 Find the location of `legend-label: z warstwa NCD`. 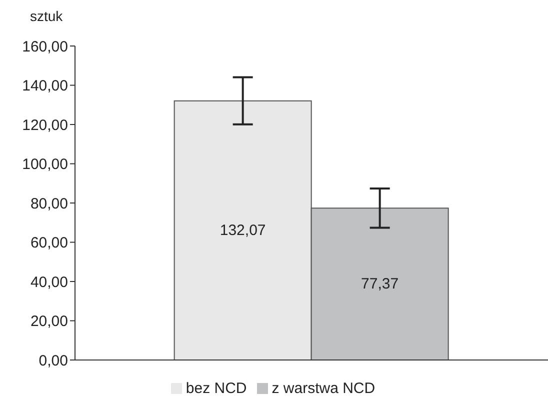

legend-label: z warstwa NCD is located at coordinates (324, 388).